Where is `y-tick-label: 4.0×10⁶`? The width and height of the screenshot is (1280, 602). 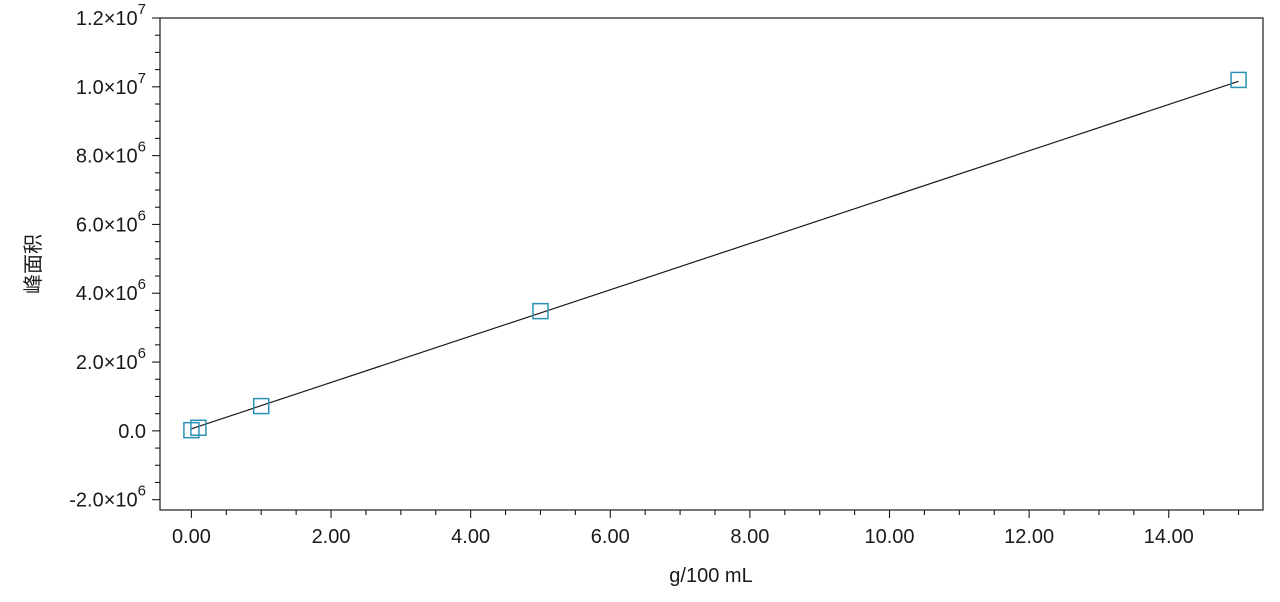
y-tick-label: 4.0×10⁶ is located at coordinates (111, 290).